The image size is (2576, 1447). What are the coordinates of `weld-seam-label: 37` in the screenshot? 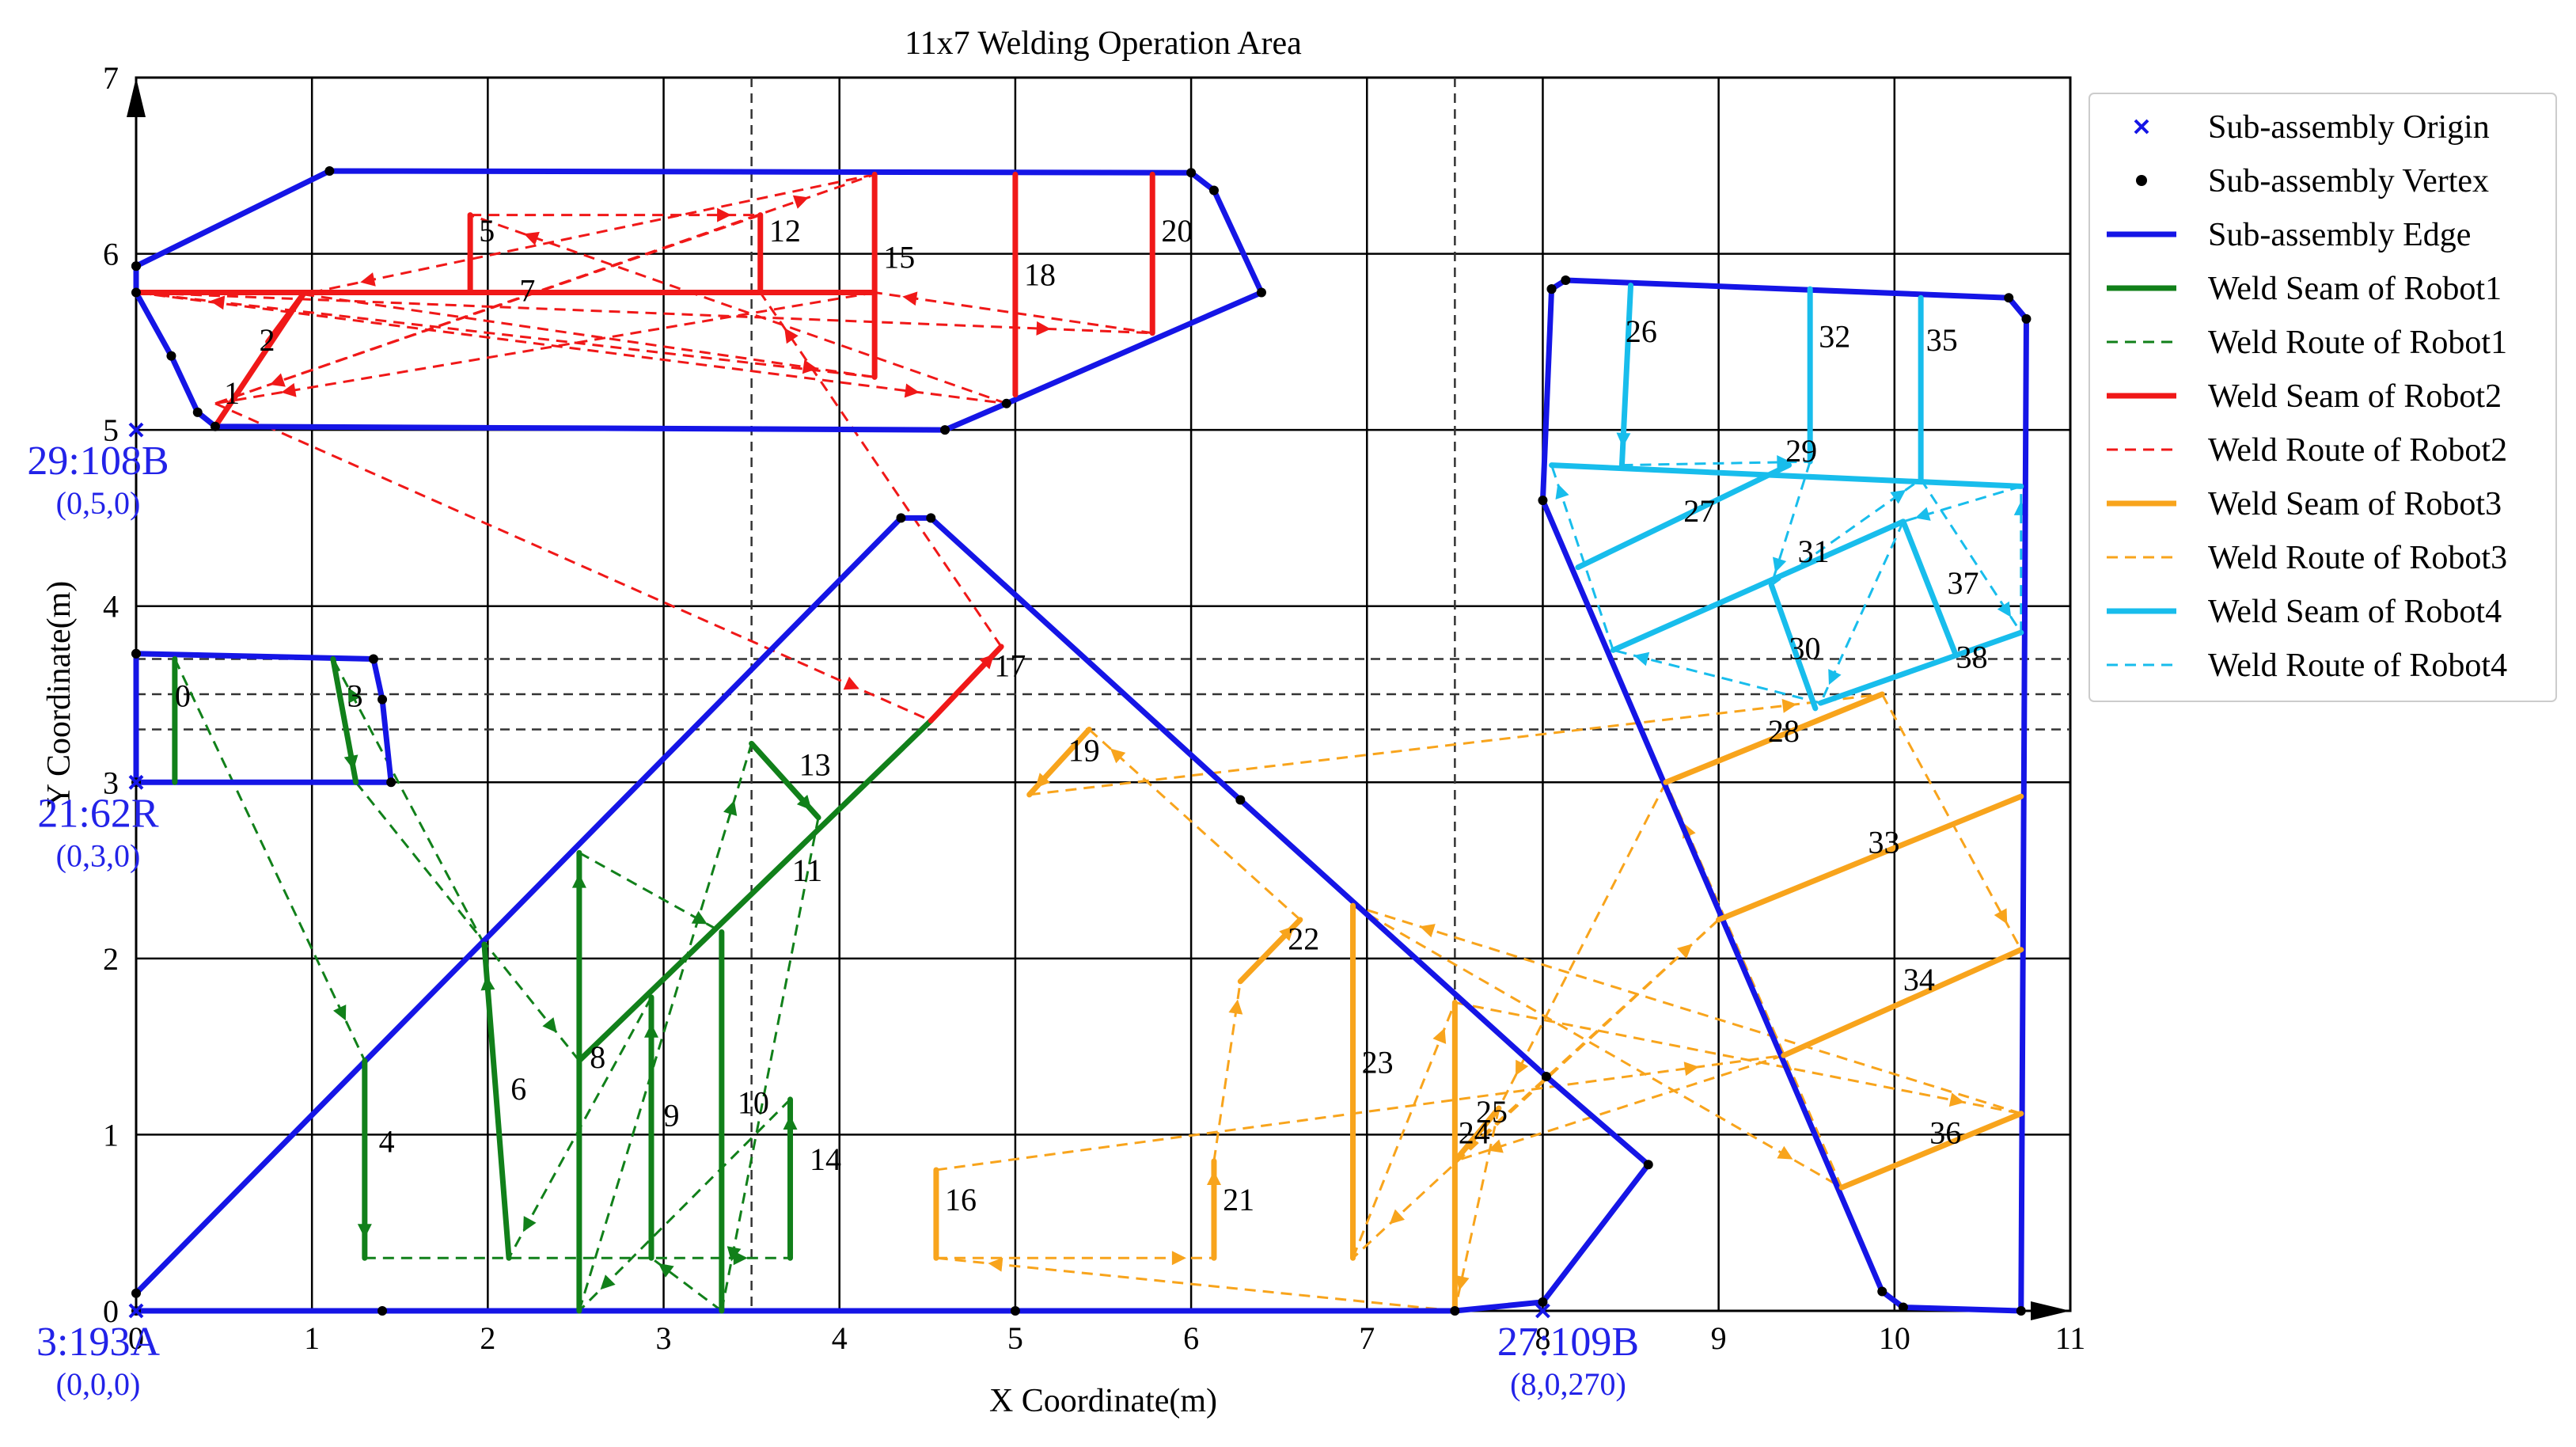 It's located at (1962, 583).